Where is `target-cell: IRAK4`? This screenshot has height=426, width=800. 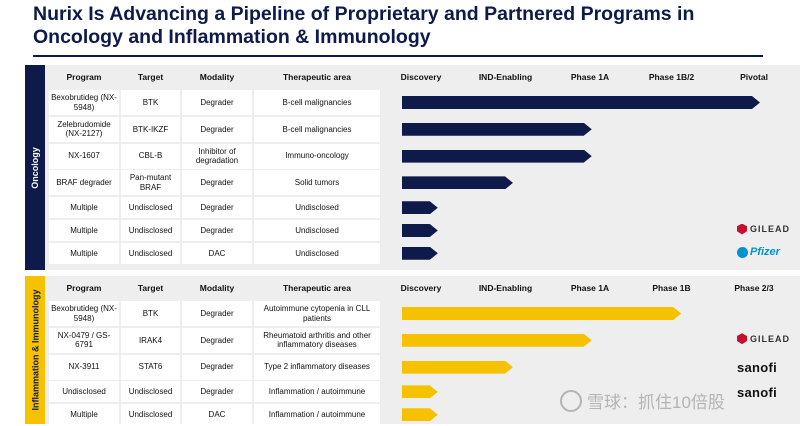 target-cell: IRAK4 is located at coordinates (150, 340).